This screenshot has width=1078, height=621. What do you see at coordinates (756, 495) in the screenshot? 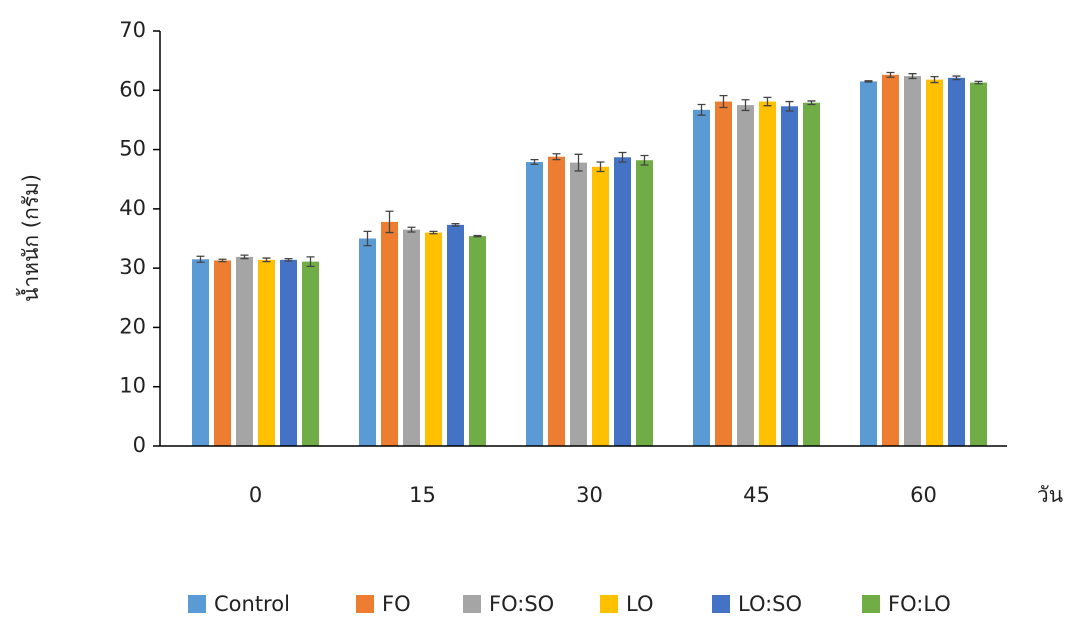
I see `x-tick-label: 45` at bounding box center [756, 495].